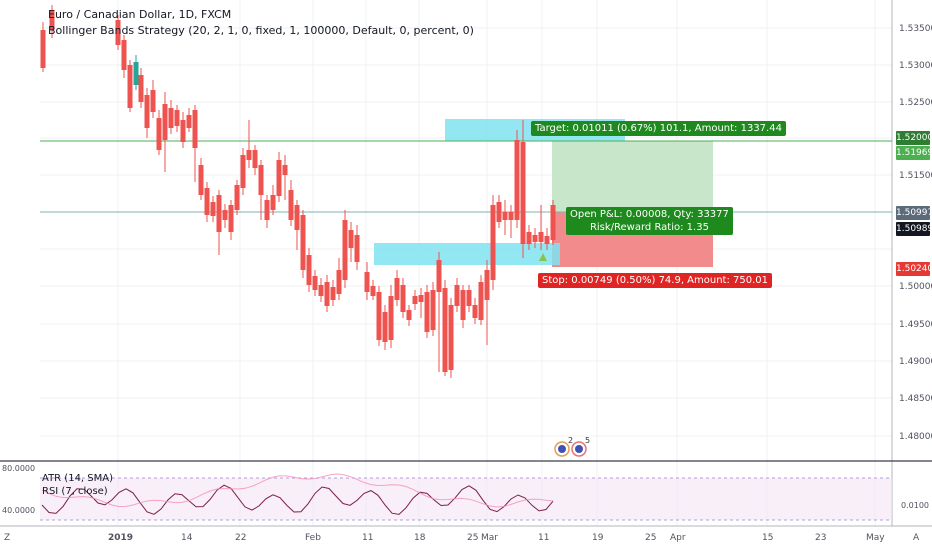  Describe the element at coordinates (820, 538) in the screenshot. I see `time-tick: 23` at that location.